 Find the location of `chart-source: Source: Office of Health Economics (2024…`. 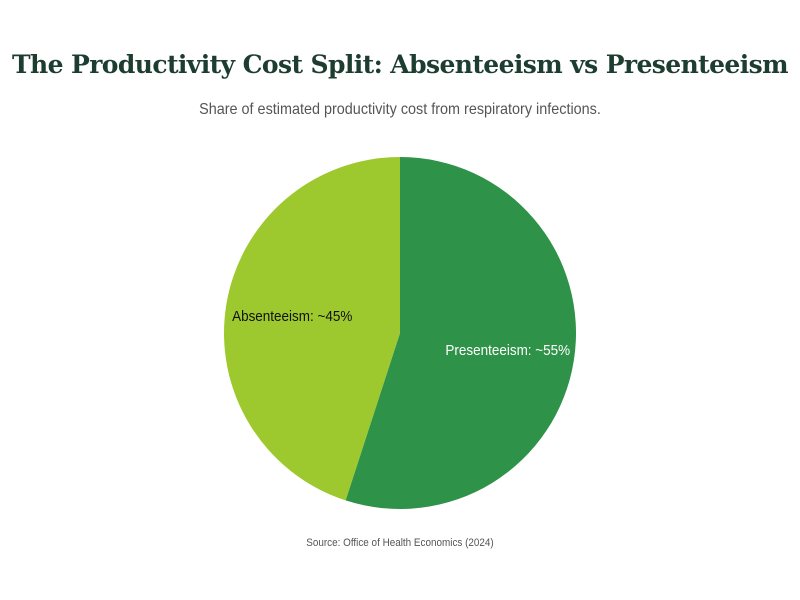

chart-source: Source: Office of Health Economics (2024… is located at coordinates (400, 543).